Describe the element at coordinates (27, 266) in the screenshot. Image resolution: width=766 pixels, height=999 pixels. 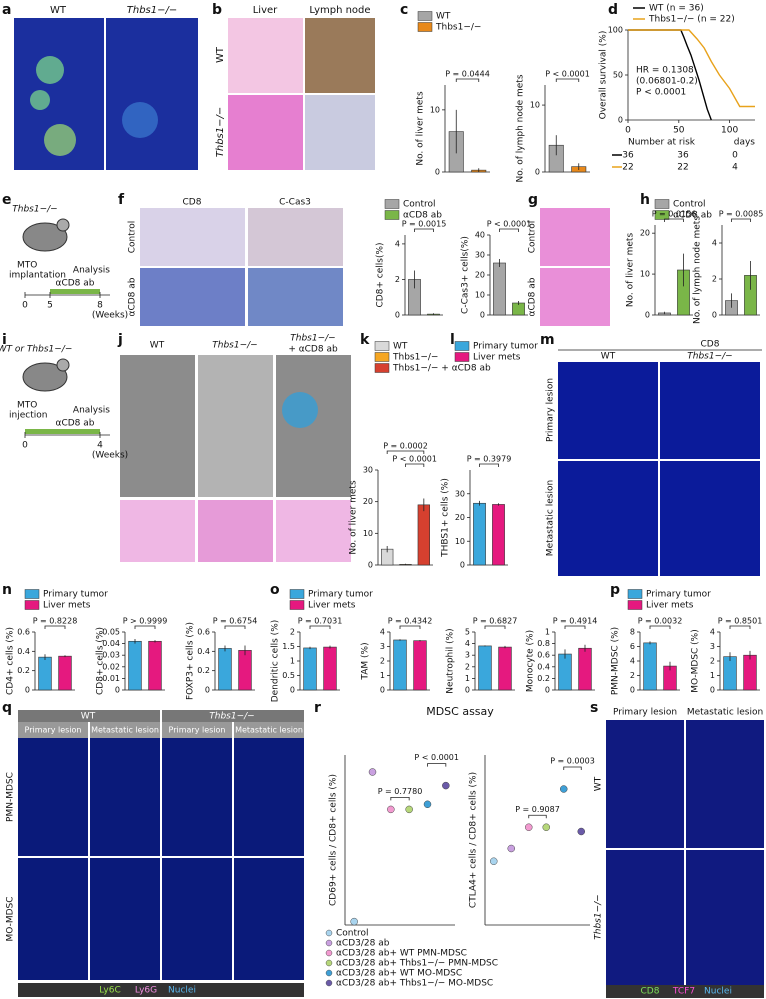
I see `label: MTO` at that location.